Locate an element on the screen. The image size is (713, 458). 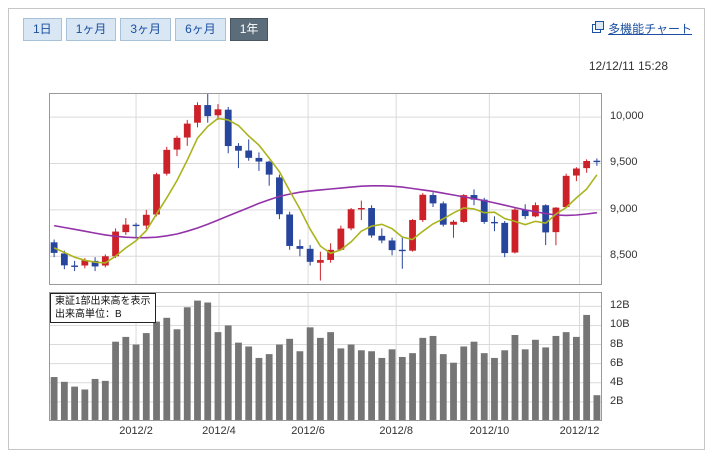
multi-chart-link: 多機能チャート is located at coordinates (642, 28).